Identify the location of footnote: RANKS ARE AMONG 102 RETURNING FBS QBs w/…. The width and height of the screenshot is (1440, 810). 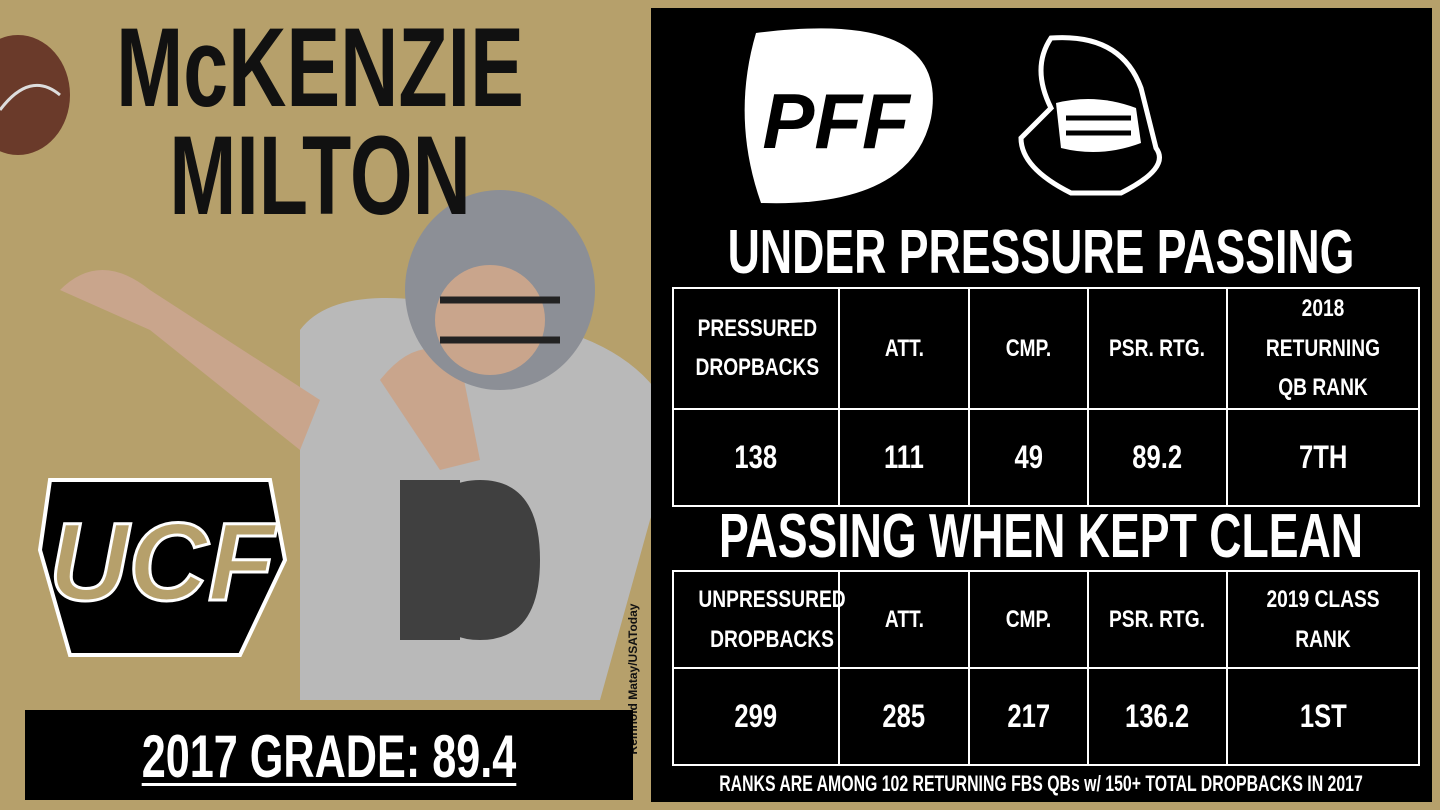
(1041, 783).